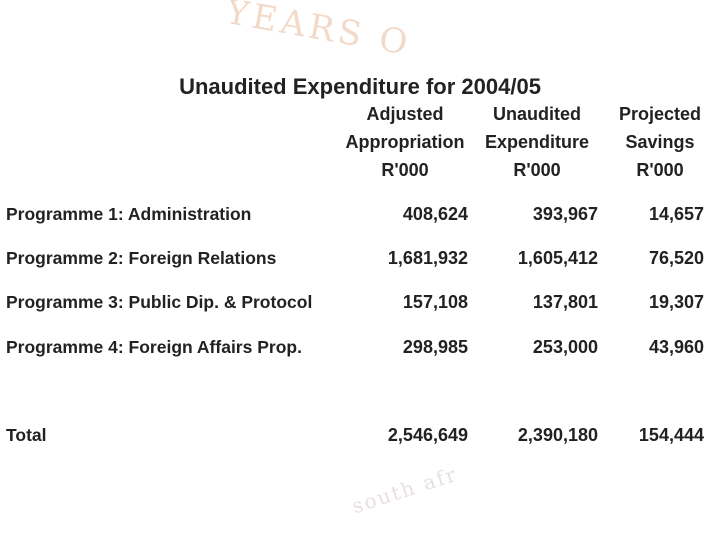  I want to click on title: Unaudited Expenditure for 2004/05, so click(360, 86).